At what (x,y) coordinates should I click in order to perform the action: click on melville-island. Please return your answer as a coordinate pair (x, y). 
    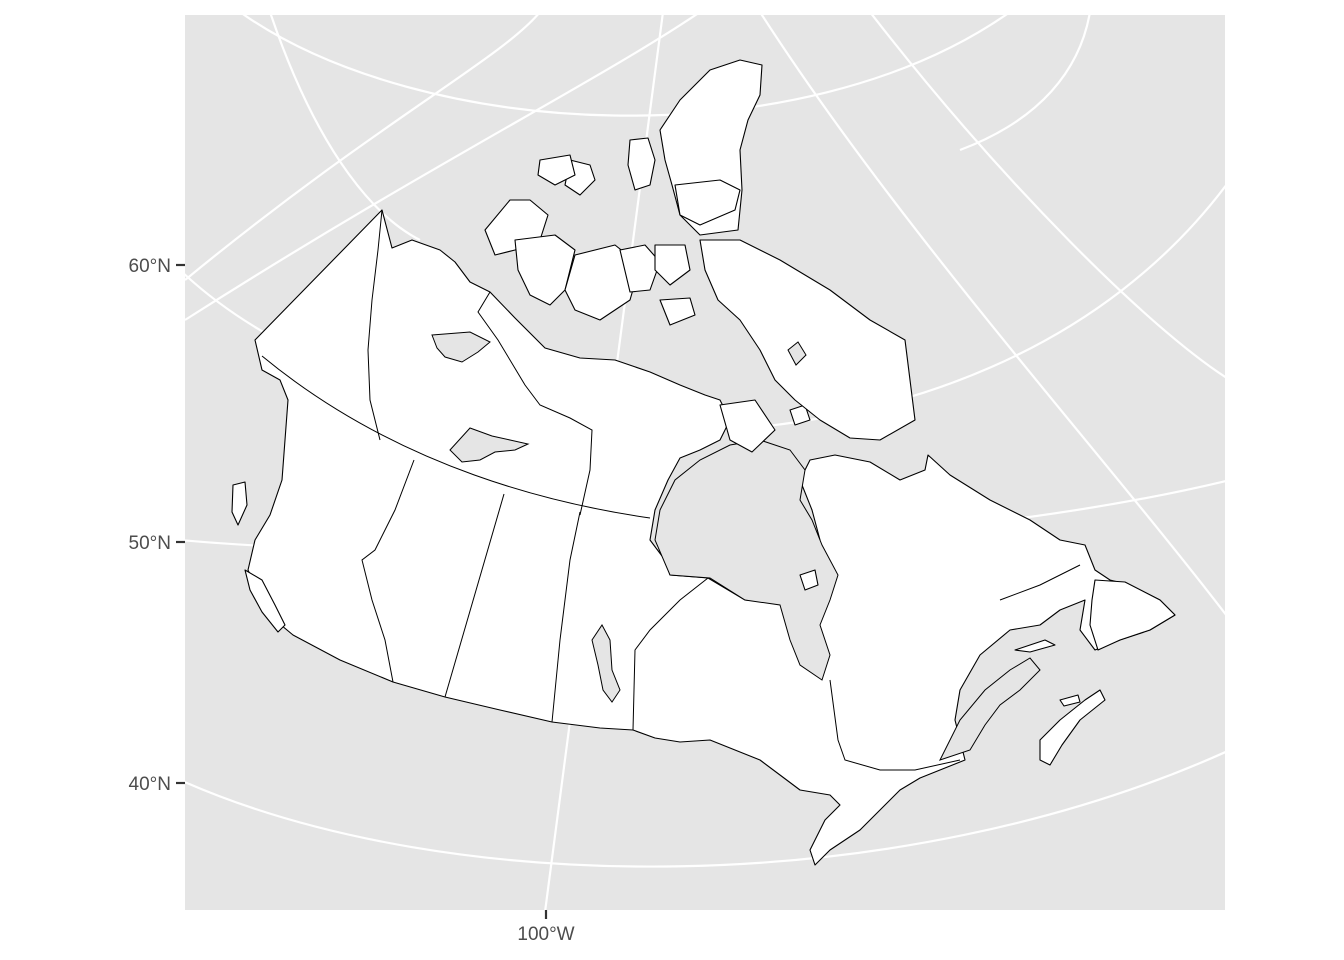
    Looking at the image, I should click on (556, 170).